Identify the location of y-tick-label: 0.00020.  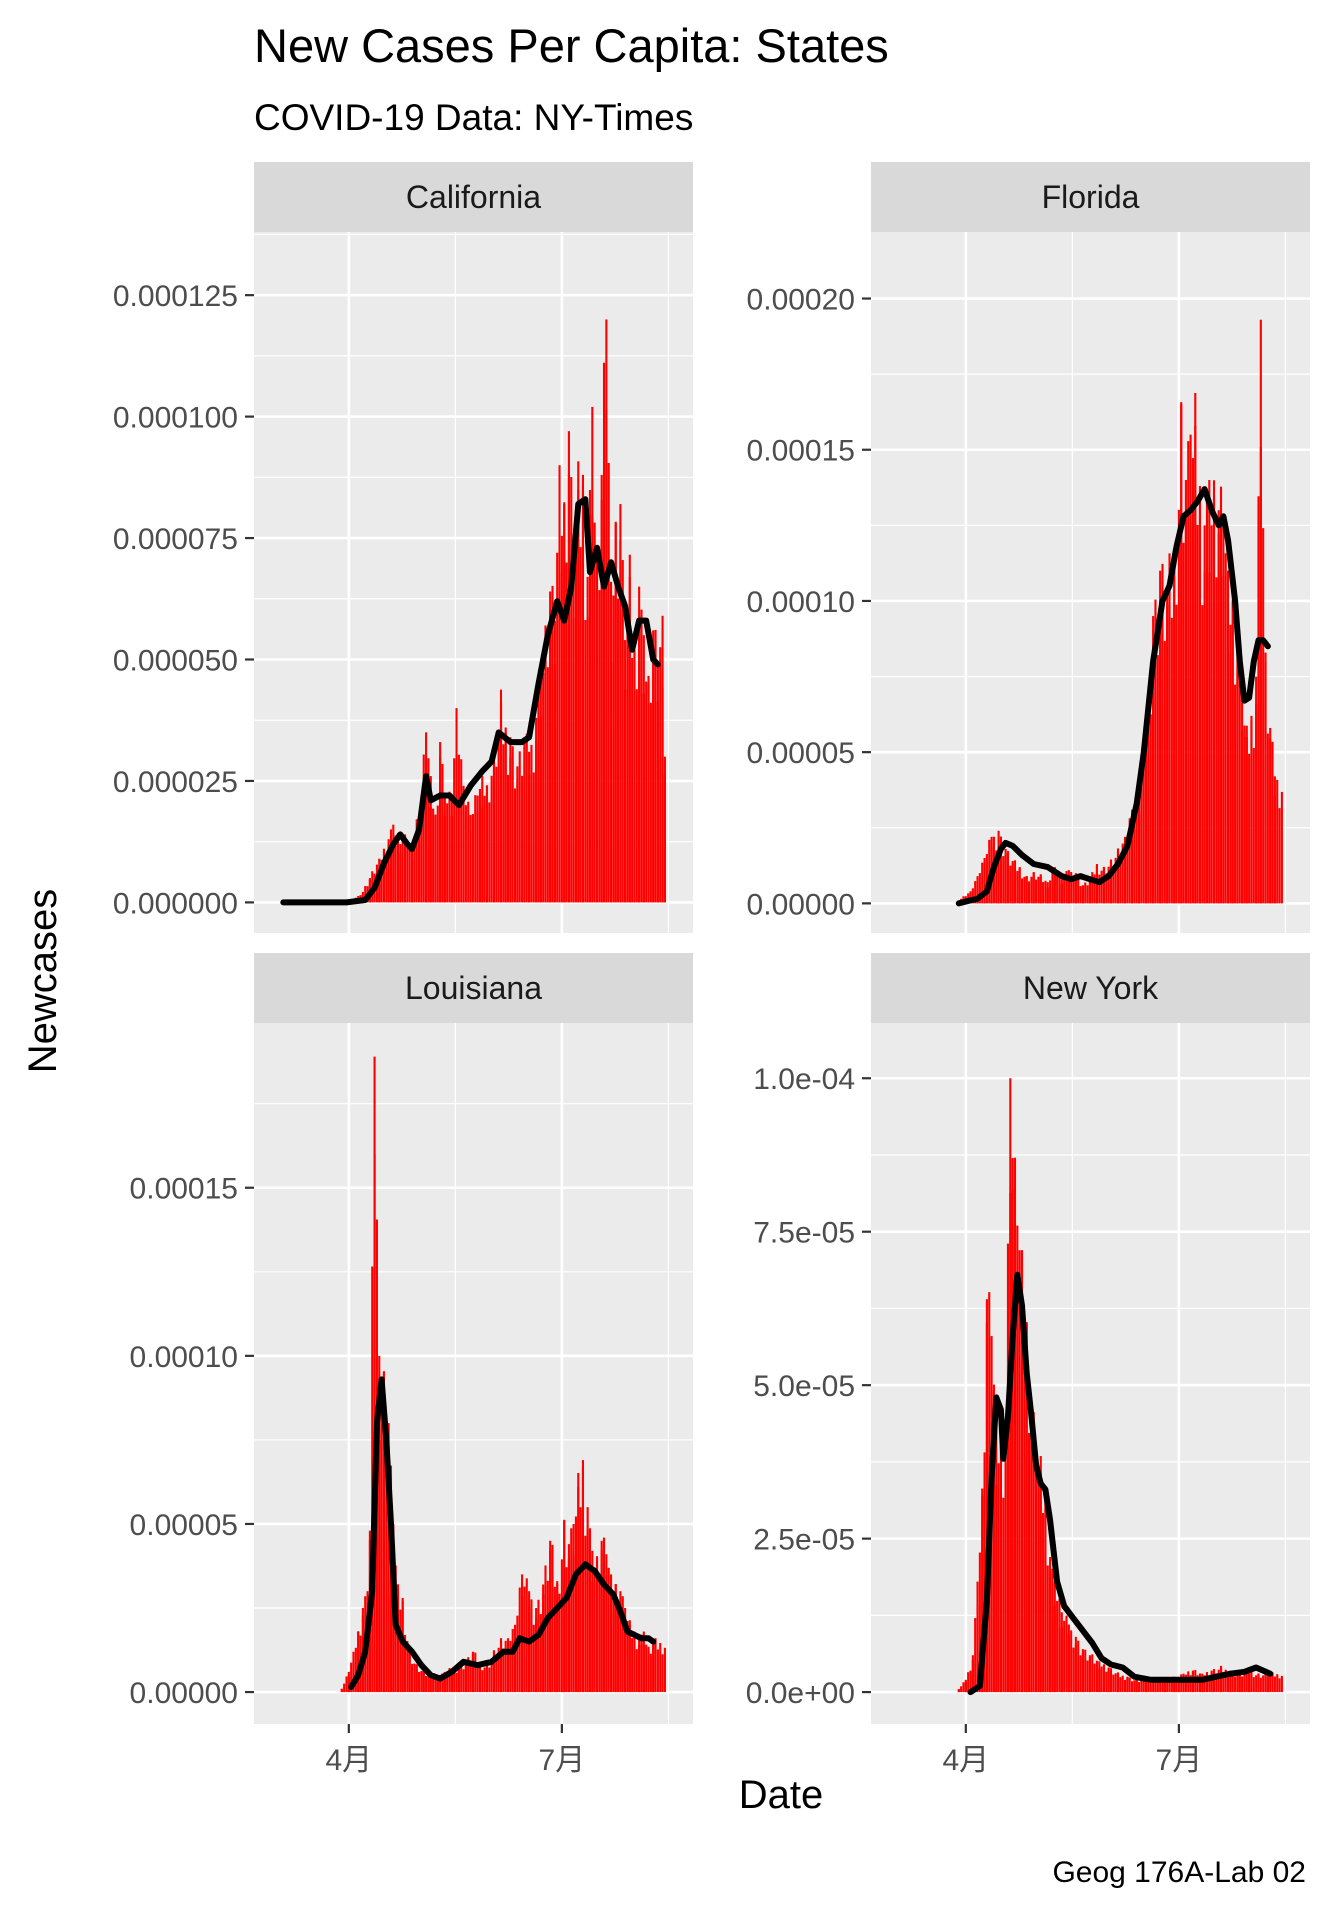
(801, 300).